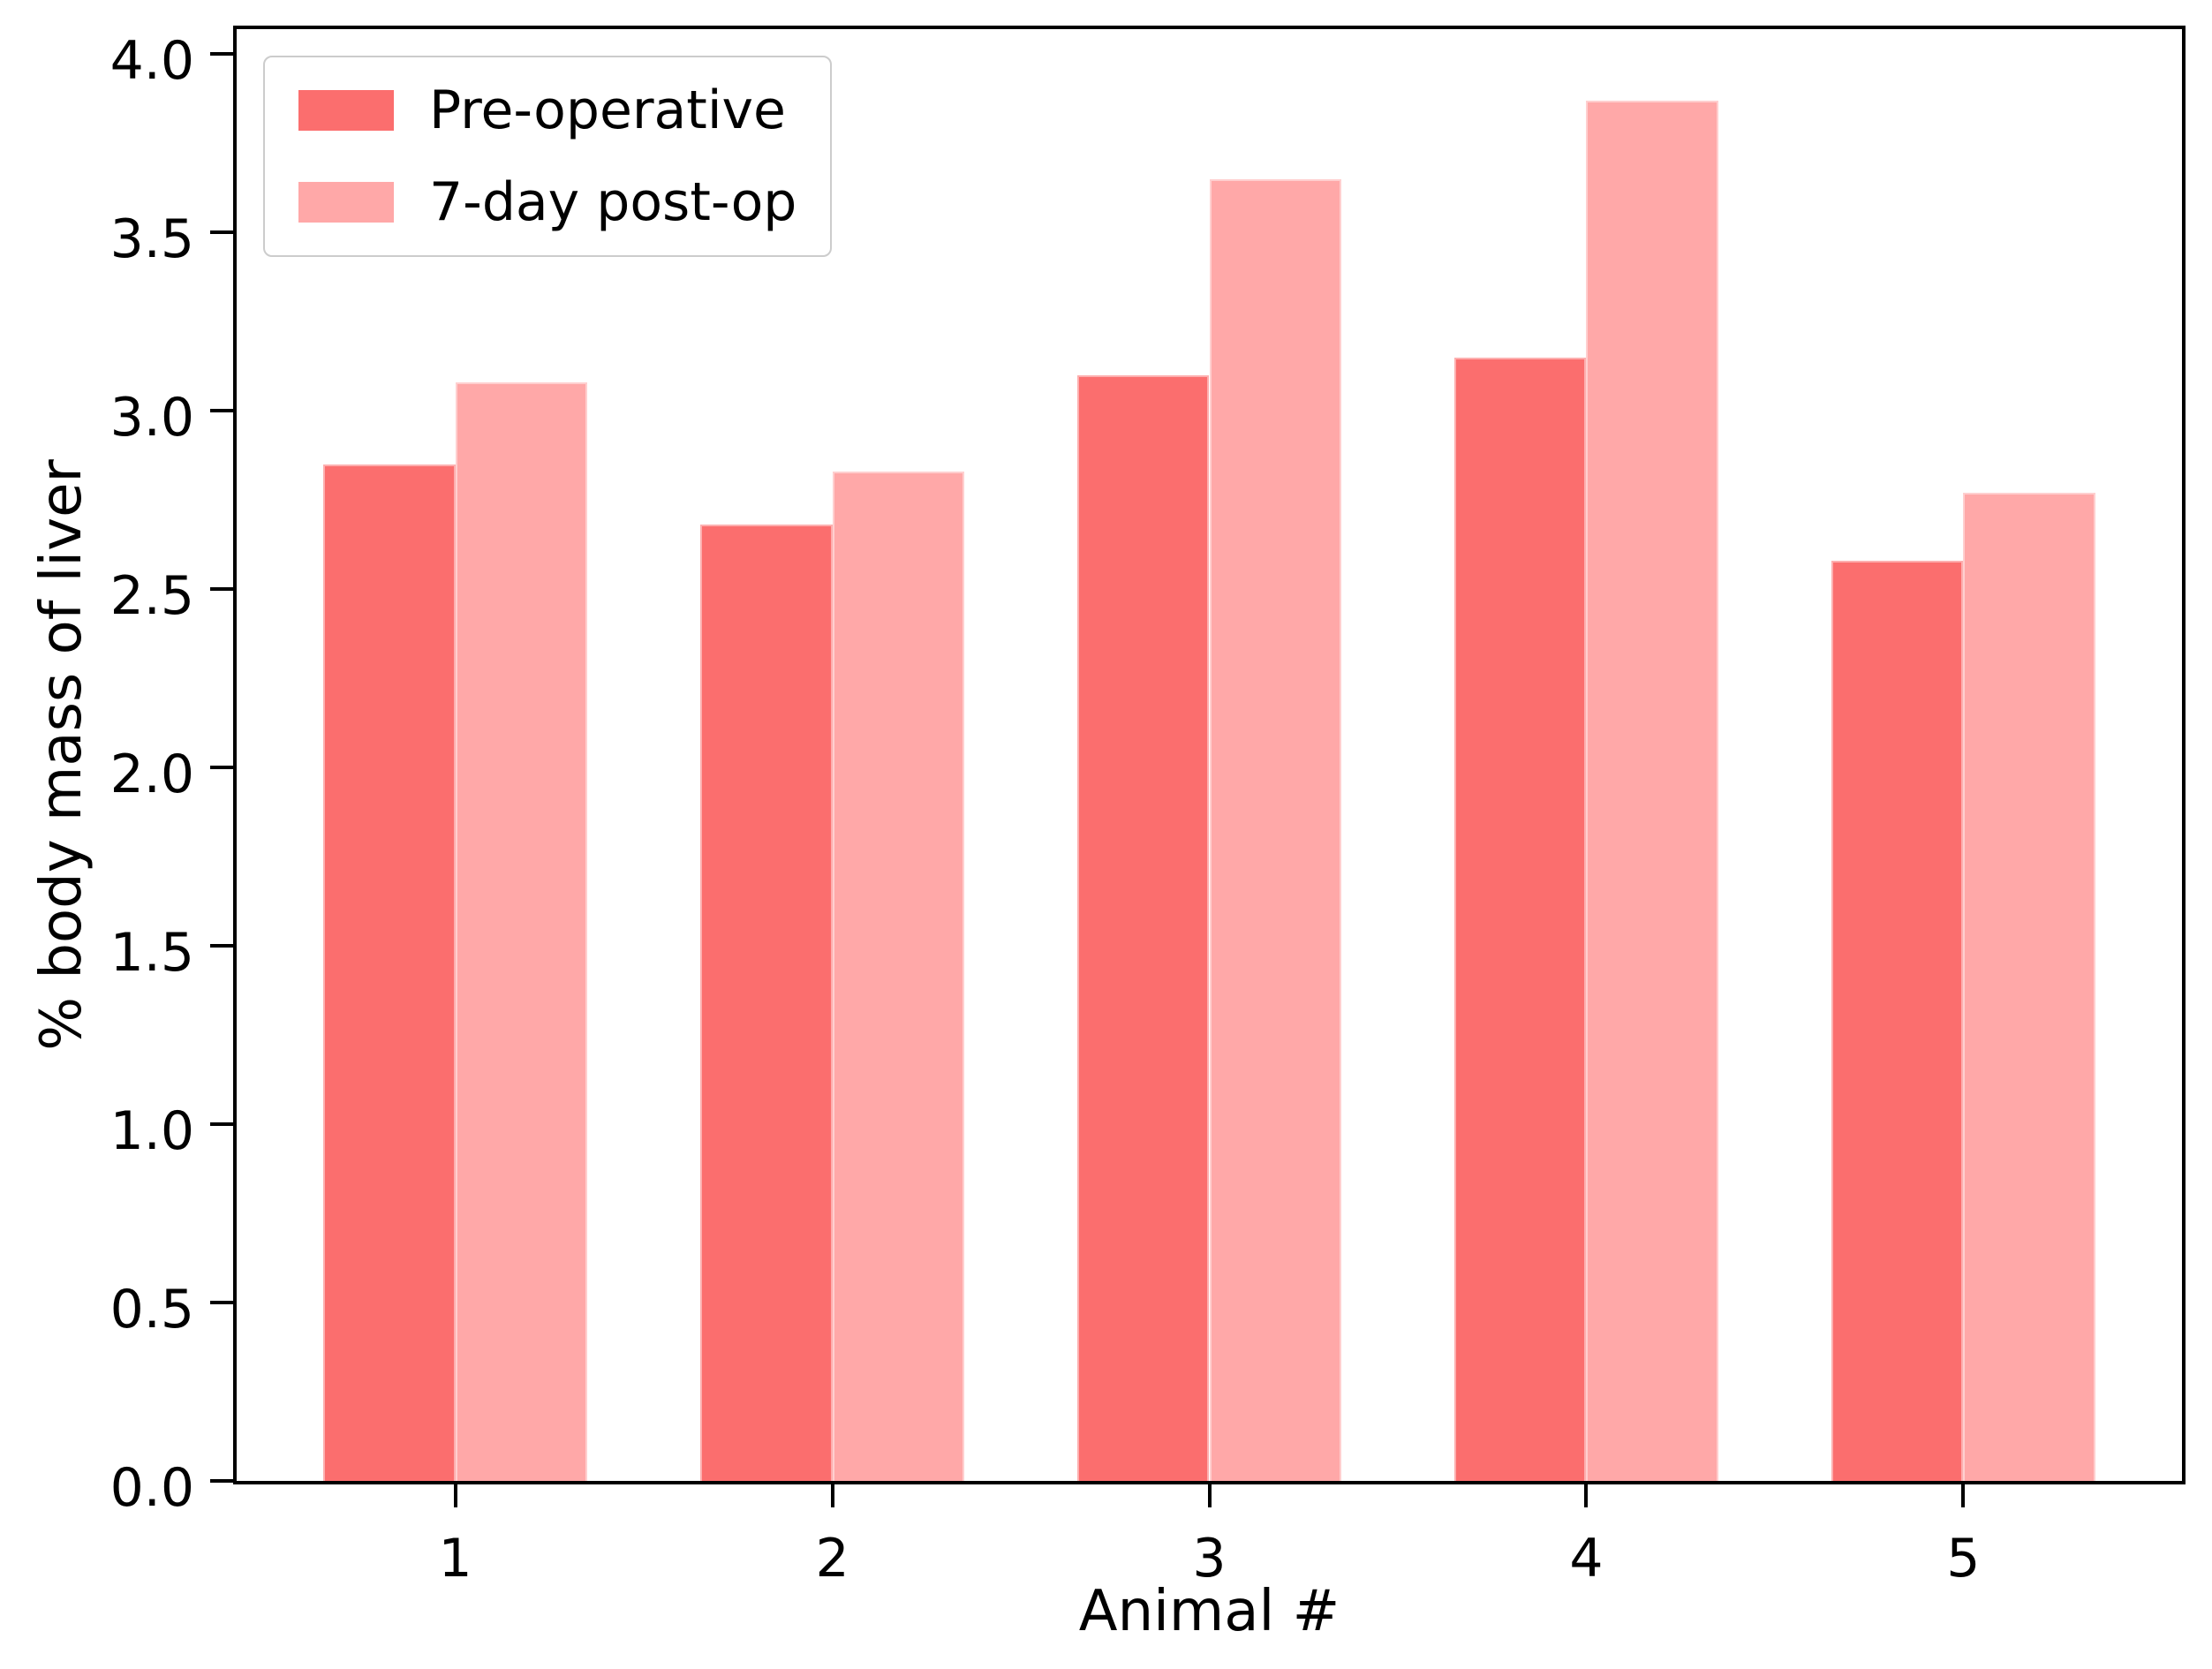 This screenshot has width=2212, height=1669. Describe the element at coordinates (613, 202) in the screenshot. I see `legend-label-7-day-post-op: 7-day post-op` at that location.